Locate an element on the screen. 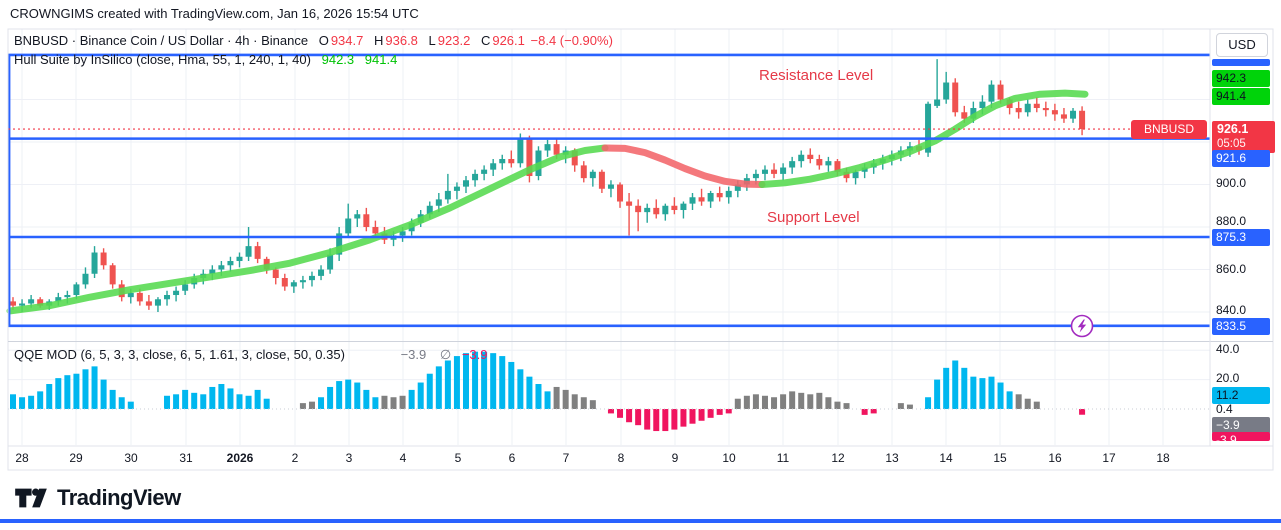 The image size is (1281, 530). price-scale-badge: 941.4 is located at coordinates (1241, 96).